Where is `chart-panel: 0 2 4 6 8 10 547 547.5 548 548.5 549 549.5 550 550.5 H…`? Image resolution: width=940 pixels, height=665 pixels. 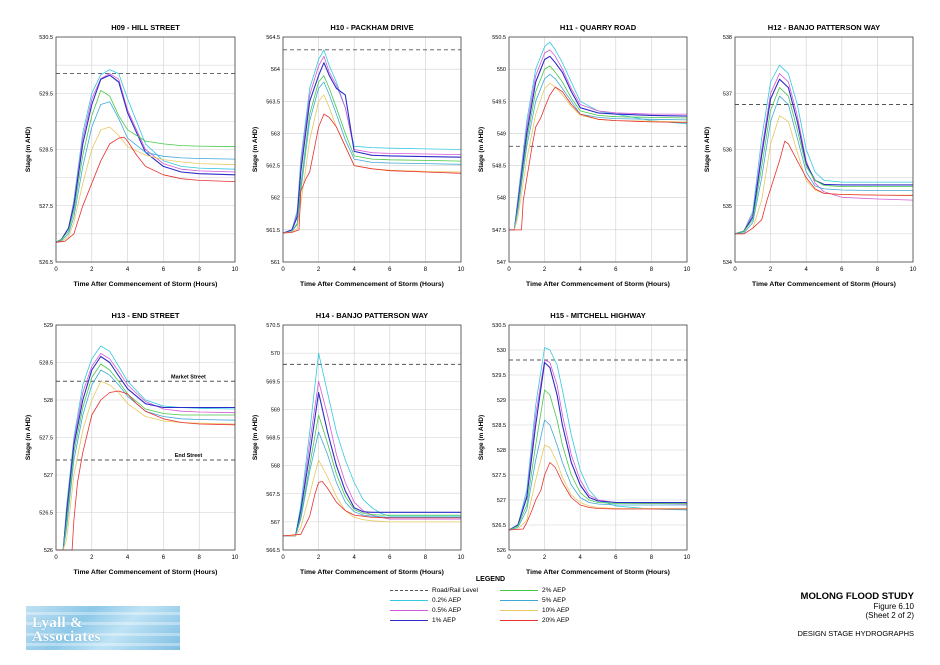
chart-panel: 0 2 4 6 8 10 547 547.5 548 548.5 549 549.5 550 550.5 H… is located at coordinates (584, 155).